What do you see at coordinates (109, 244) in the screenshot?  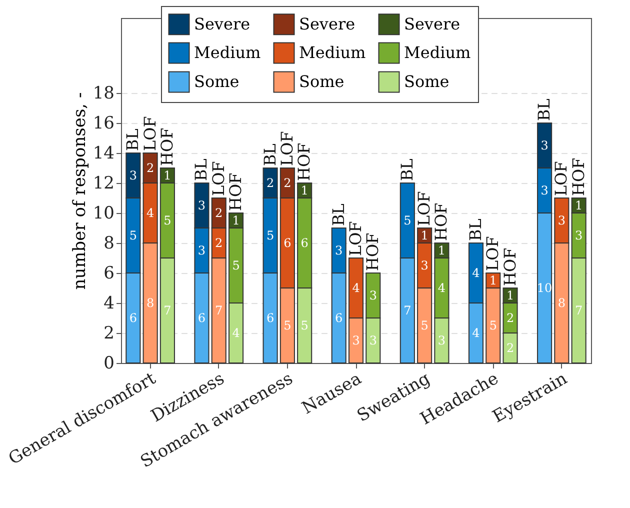 I see `y-tick-label: 8` at bounding box center [109, 244].